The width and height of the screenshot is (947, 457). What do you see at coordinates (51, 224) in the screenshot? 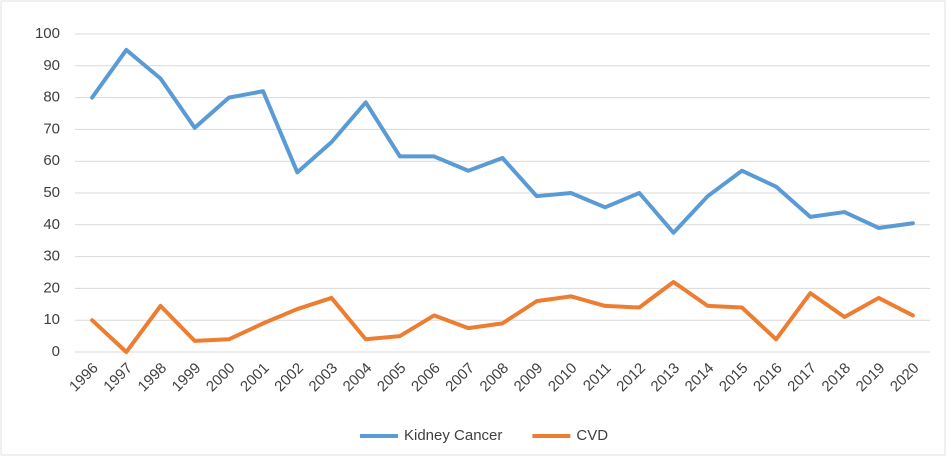
I see `y-tick-label: 40` at bounding box center [51, 224].